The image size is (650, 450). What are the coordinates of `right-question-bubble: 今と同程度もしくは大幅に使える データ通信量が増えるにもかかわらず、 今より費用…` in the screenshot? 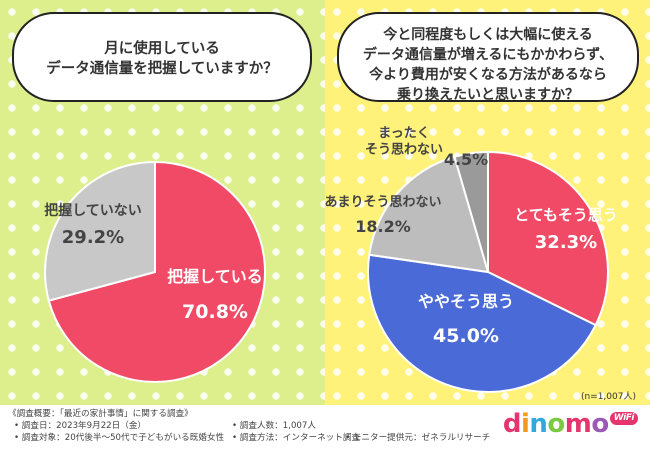 It's located at (488, 57).